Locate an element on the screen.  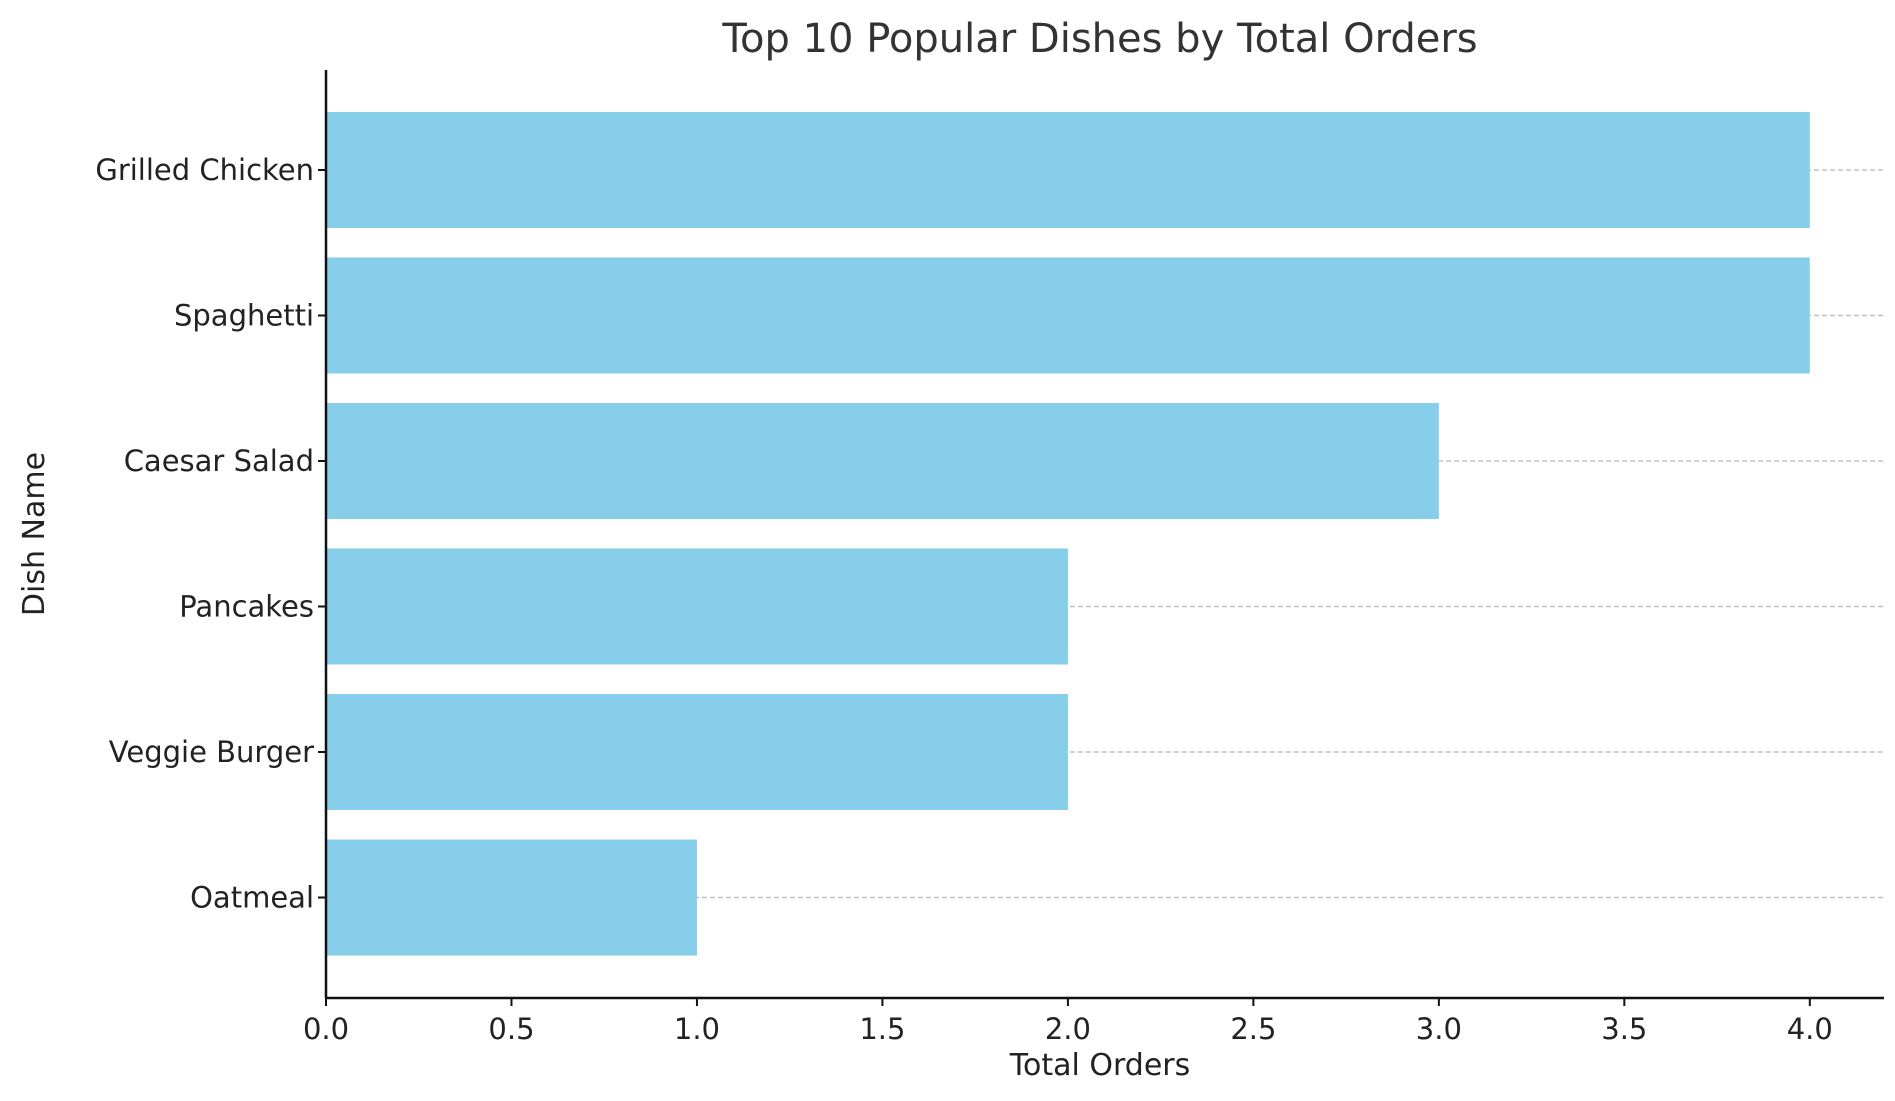
y-tick-label: Pancakes is located at coordinates (246, 607).